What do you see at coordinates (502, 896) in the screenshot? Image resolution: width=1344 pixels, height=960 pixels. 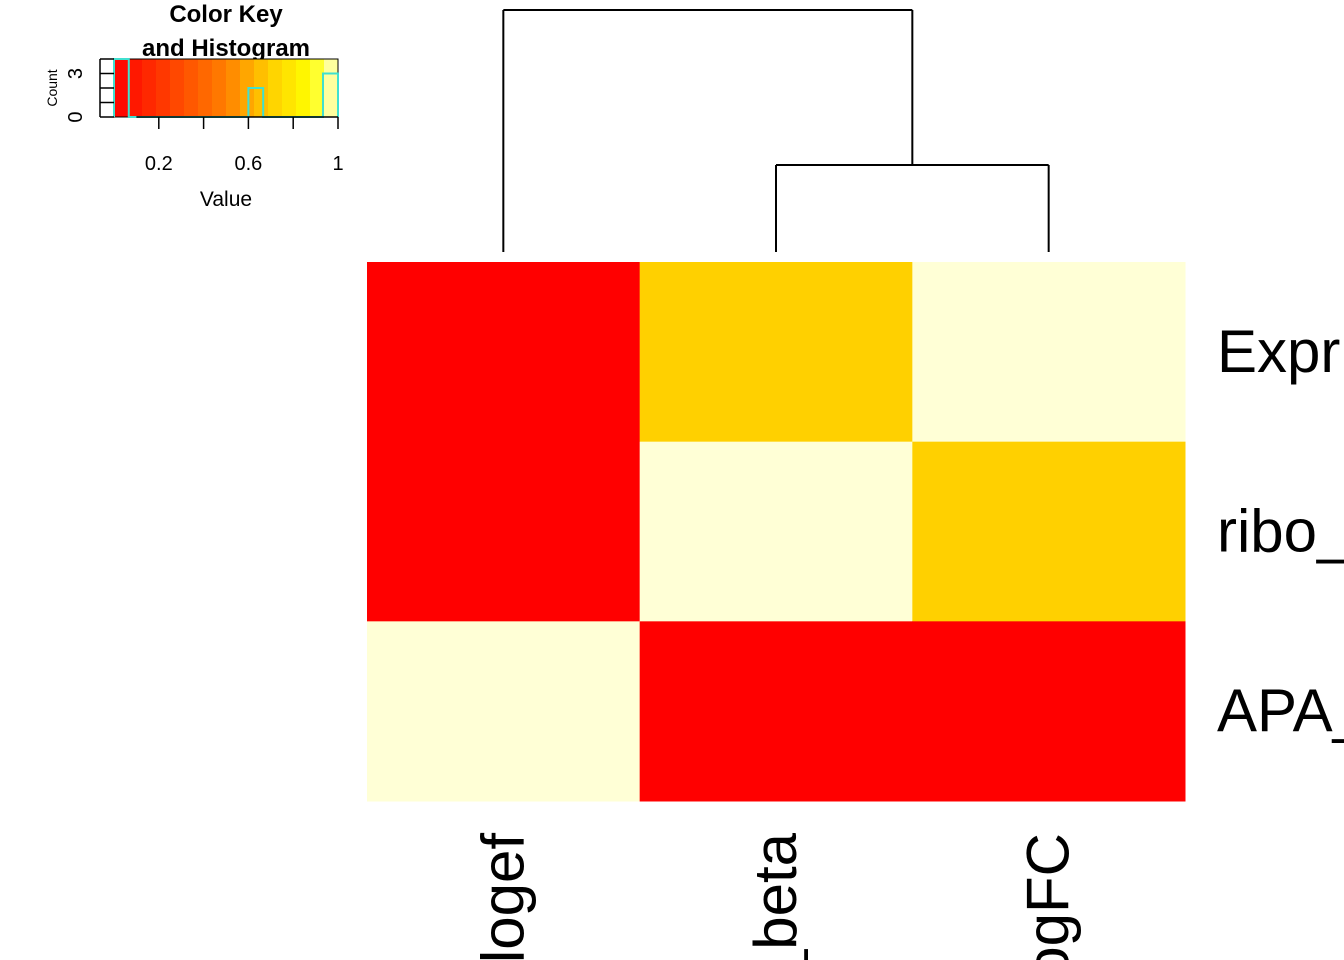 I see `column-label: logef` at bounding box center [502, 896].